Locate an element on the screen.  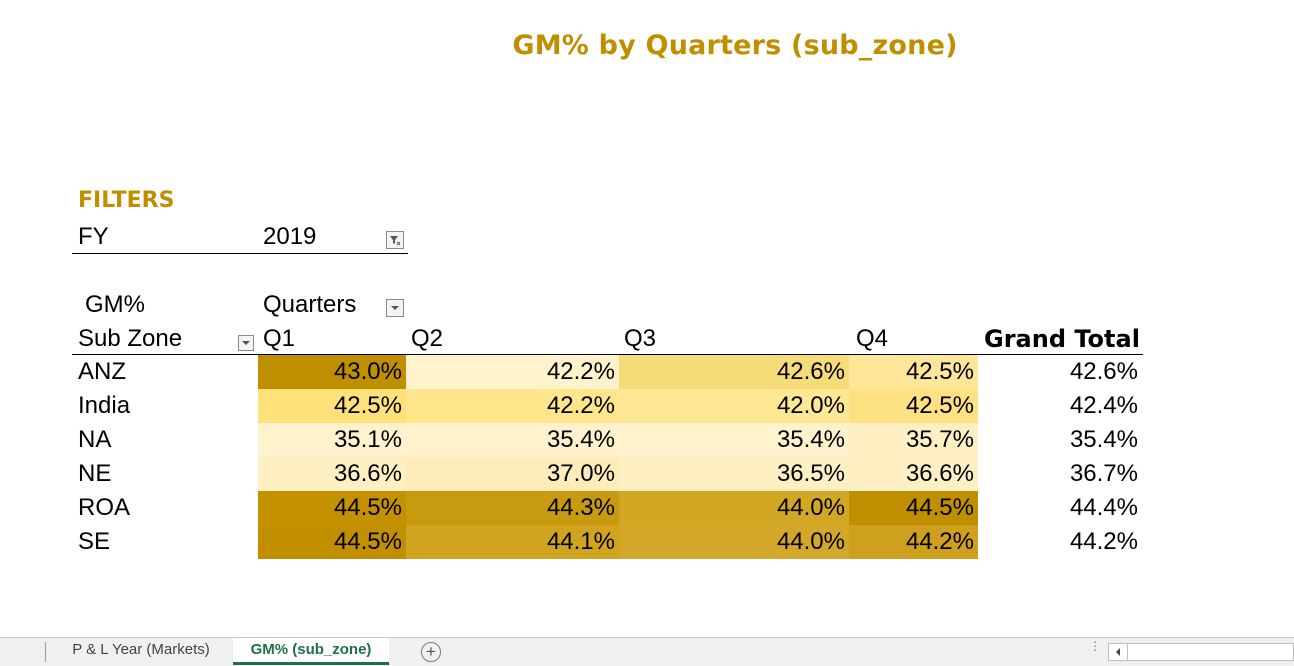
sheet-tab-bar: P & L Year (Markets) GM% (sub_zone) + ⋮ is located at coordinates (647, 651).